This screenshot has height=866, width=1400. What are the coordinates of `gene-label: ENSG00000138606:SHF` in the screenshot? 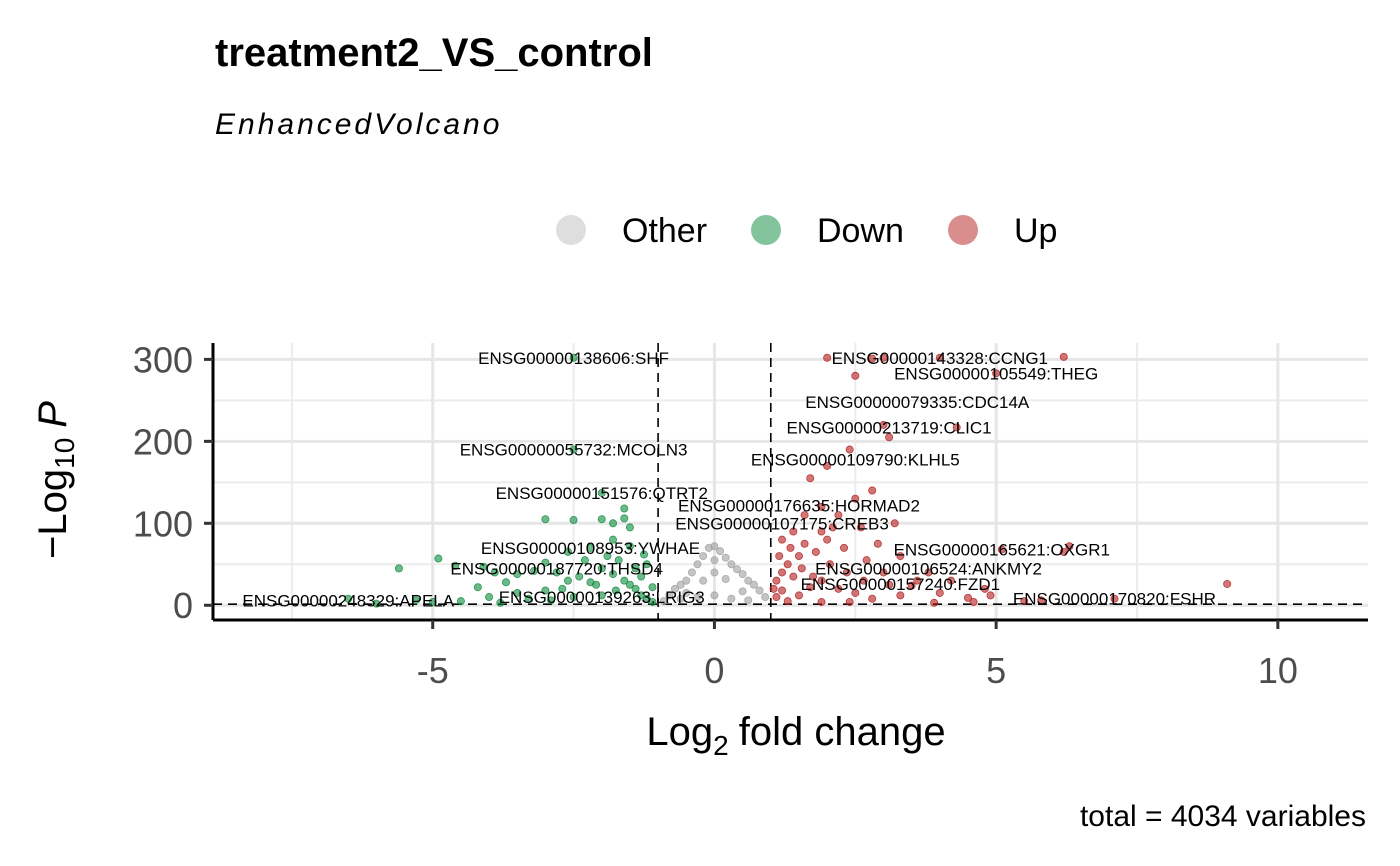 It's located at (573, 358).